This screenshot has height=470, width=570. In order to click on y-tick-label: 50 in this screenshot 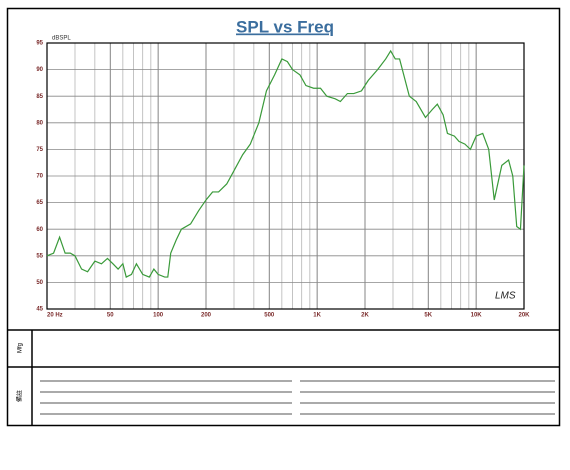, I will do `click(39, 283)`.